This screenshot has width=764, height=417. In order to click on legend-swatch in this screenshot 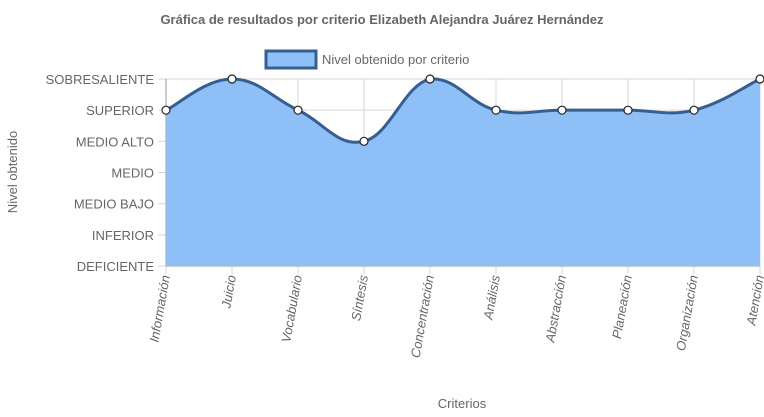, I will do `click(291, 59)`.